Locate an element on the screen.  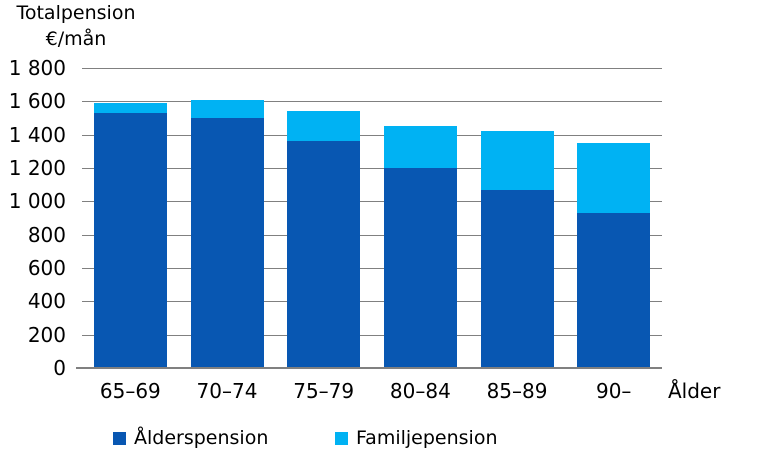
y-axis-tick-label: 0 is located at coordinates (59, 368).